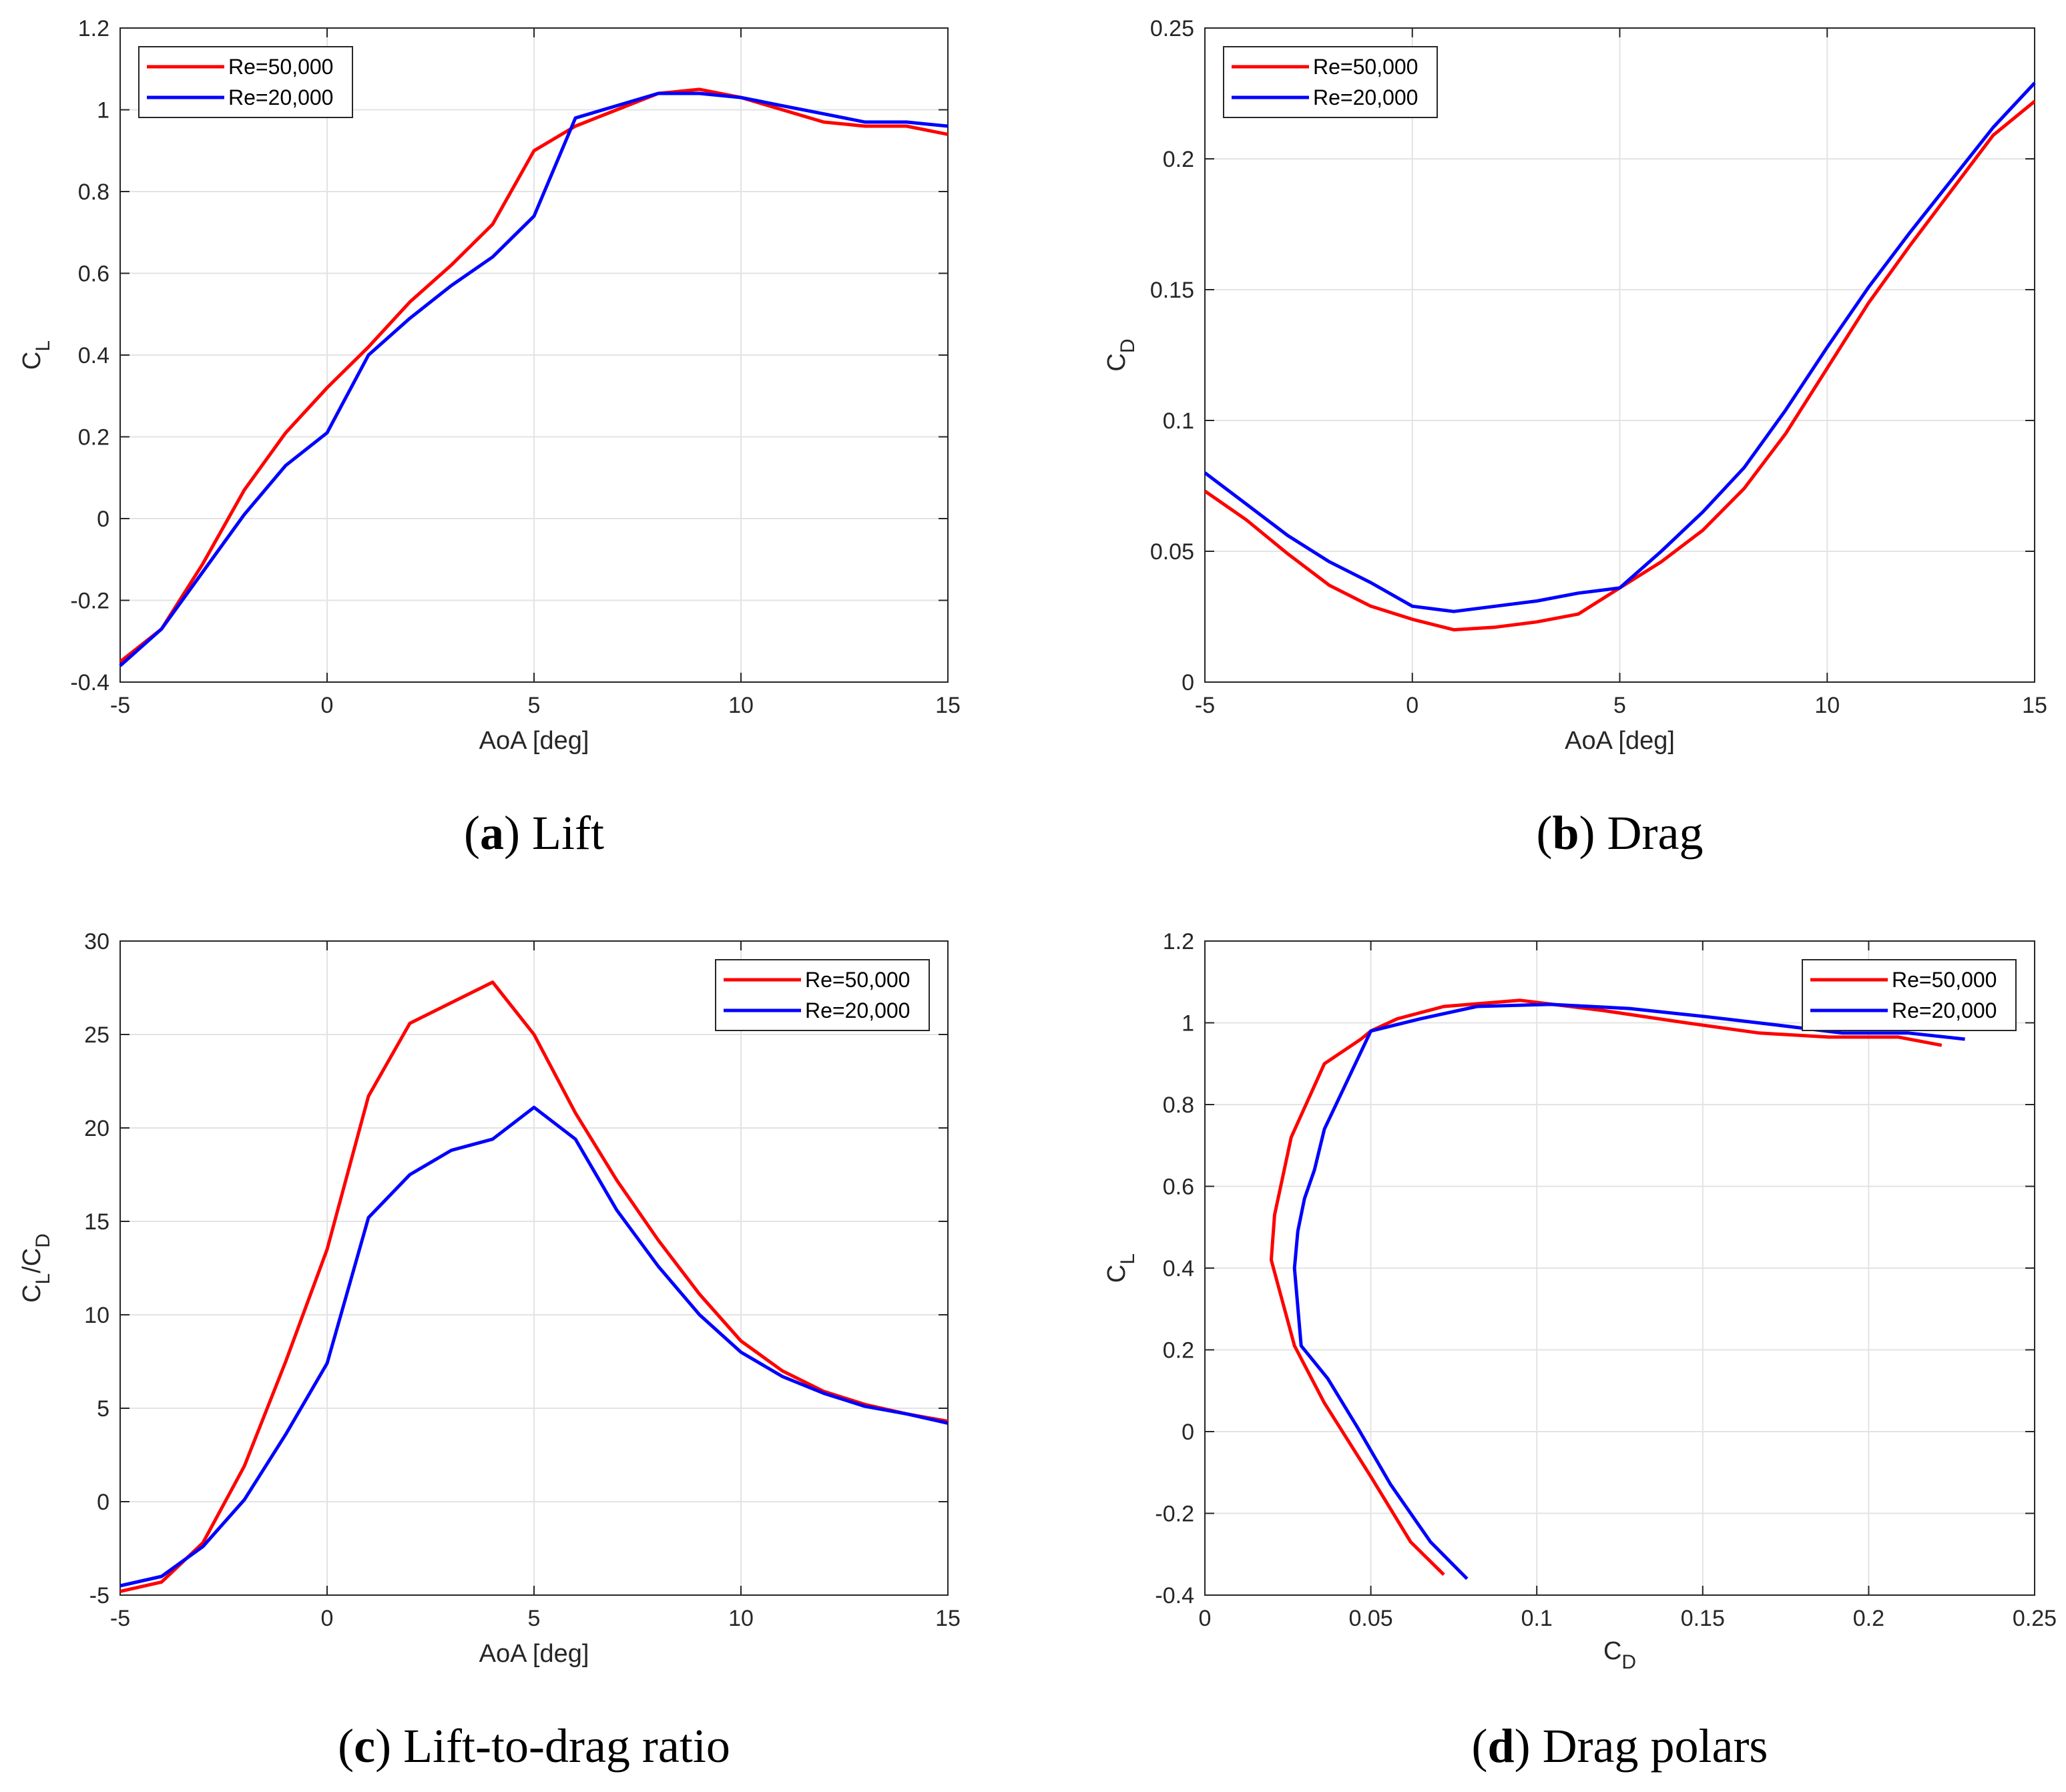 This screenshot has width=2066, height=1792. What do you see at coordinates (97, 1315) in the screenshot?
I see `y-tick-label: 10` at bounding box center [97, 1315].